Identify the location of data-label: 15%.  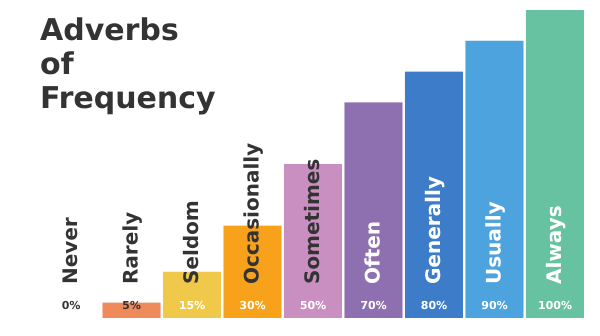
(192, 305).